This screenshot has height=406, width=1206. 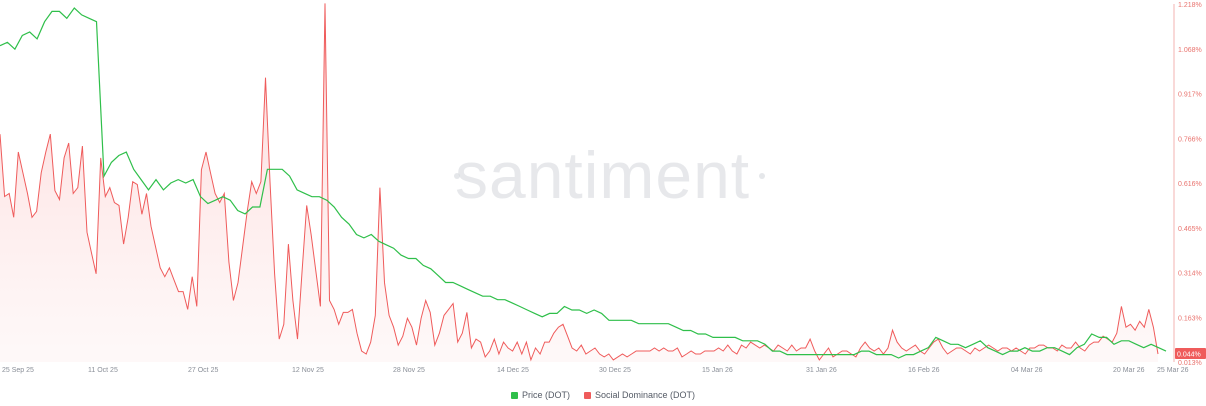 I want to click on x-tick-label: 20 Mar 26, so click(x=1129, y=370).